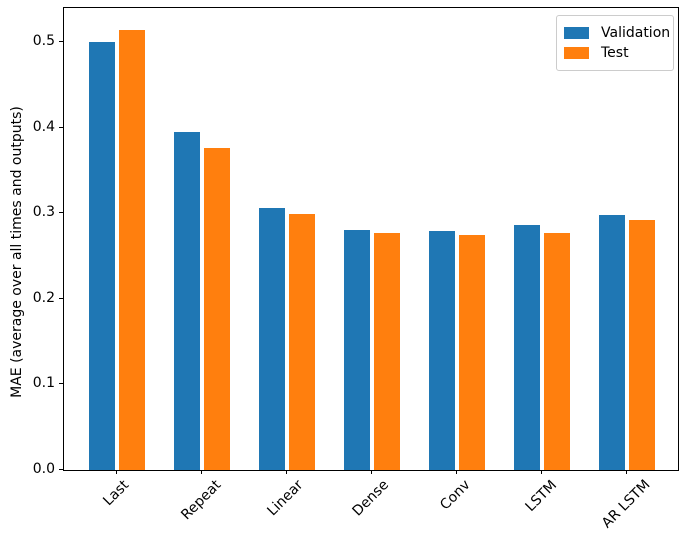 The image size is (691, 544). Describe the element at coordinates (17, 252) in the screenshot. I see `y-axis-label: MAE (average over all times and outputs)` at that location.